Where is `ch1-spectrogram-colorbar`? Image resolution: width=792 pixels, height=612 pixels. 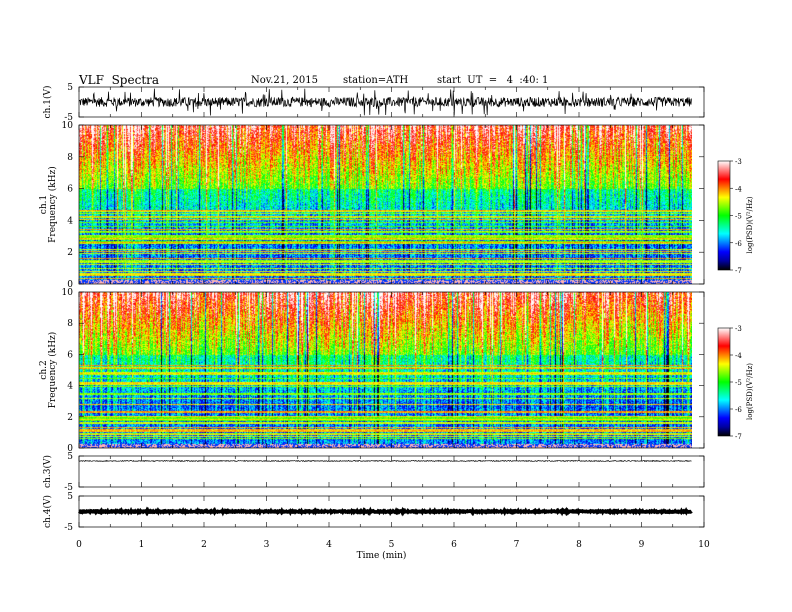
ch1-spectrogram-colorbar is located at coordinates (724, 215).